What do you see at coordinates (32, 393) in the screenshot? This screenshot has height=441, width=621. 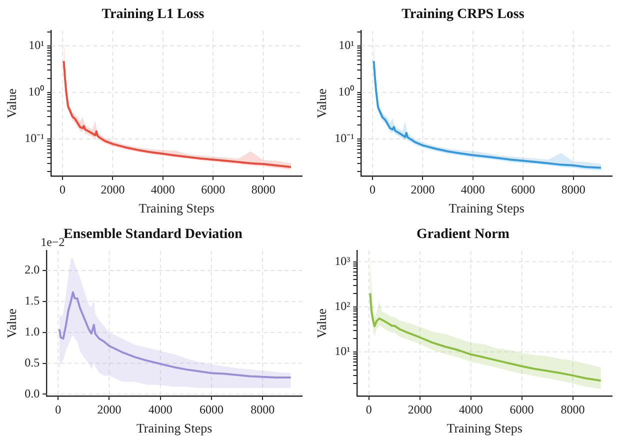 I see `y-tick-label: 0.0` at bounding box center [32, 393].